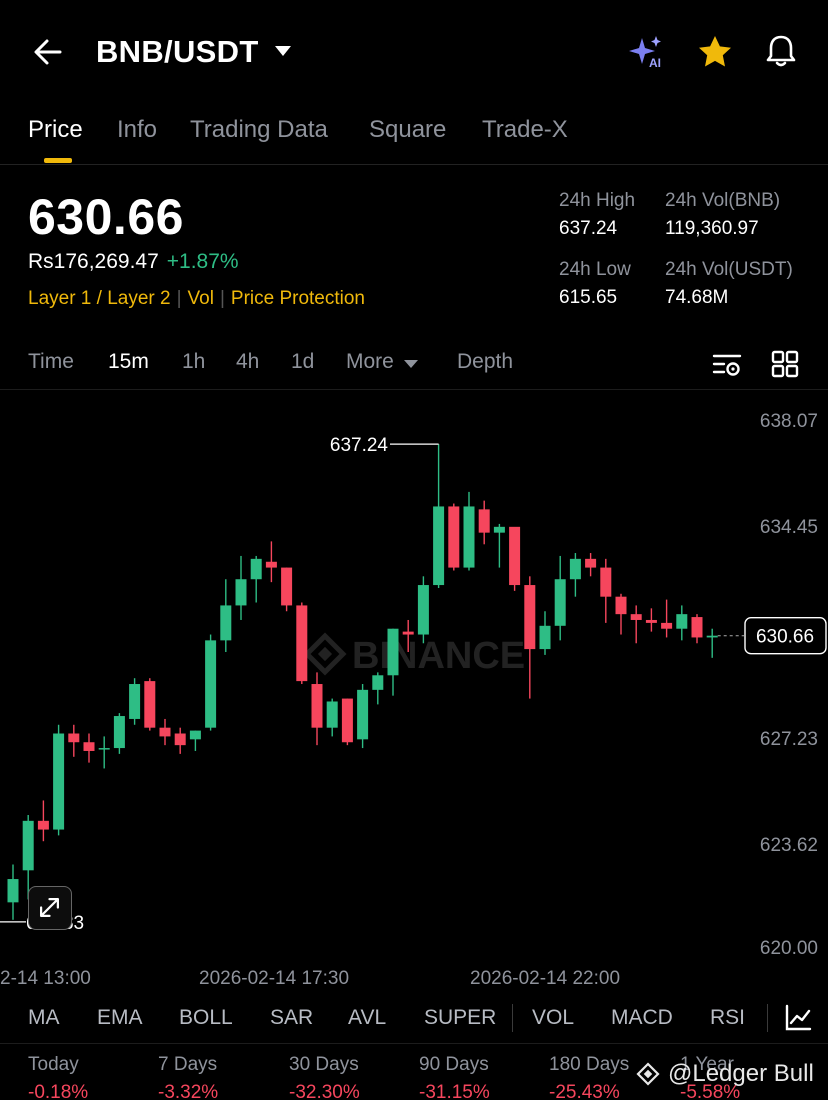 The width and height of the screenshot is (828, 1100). I want to click on tf-time: Time, so click(51, 361).